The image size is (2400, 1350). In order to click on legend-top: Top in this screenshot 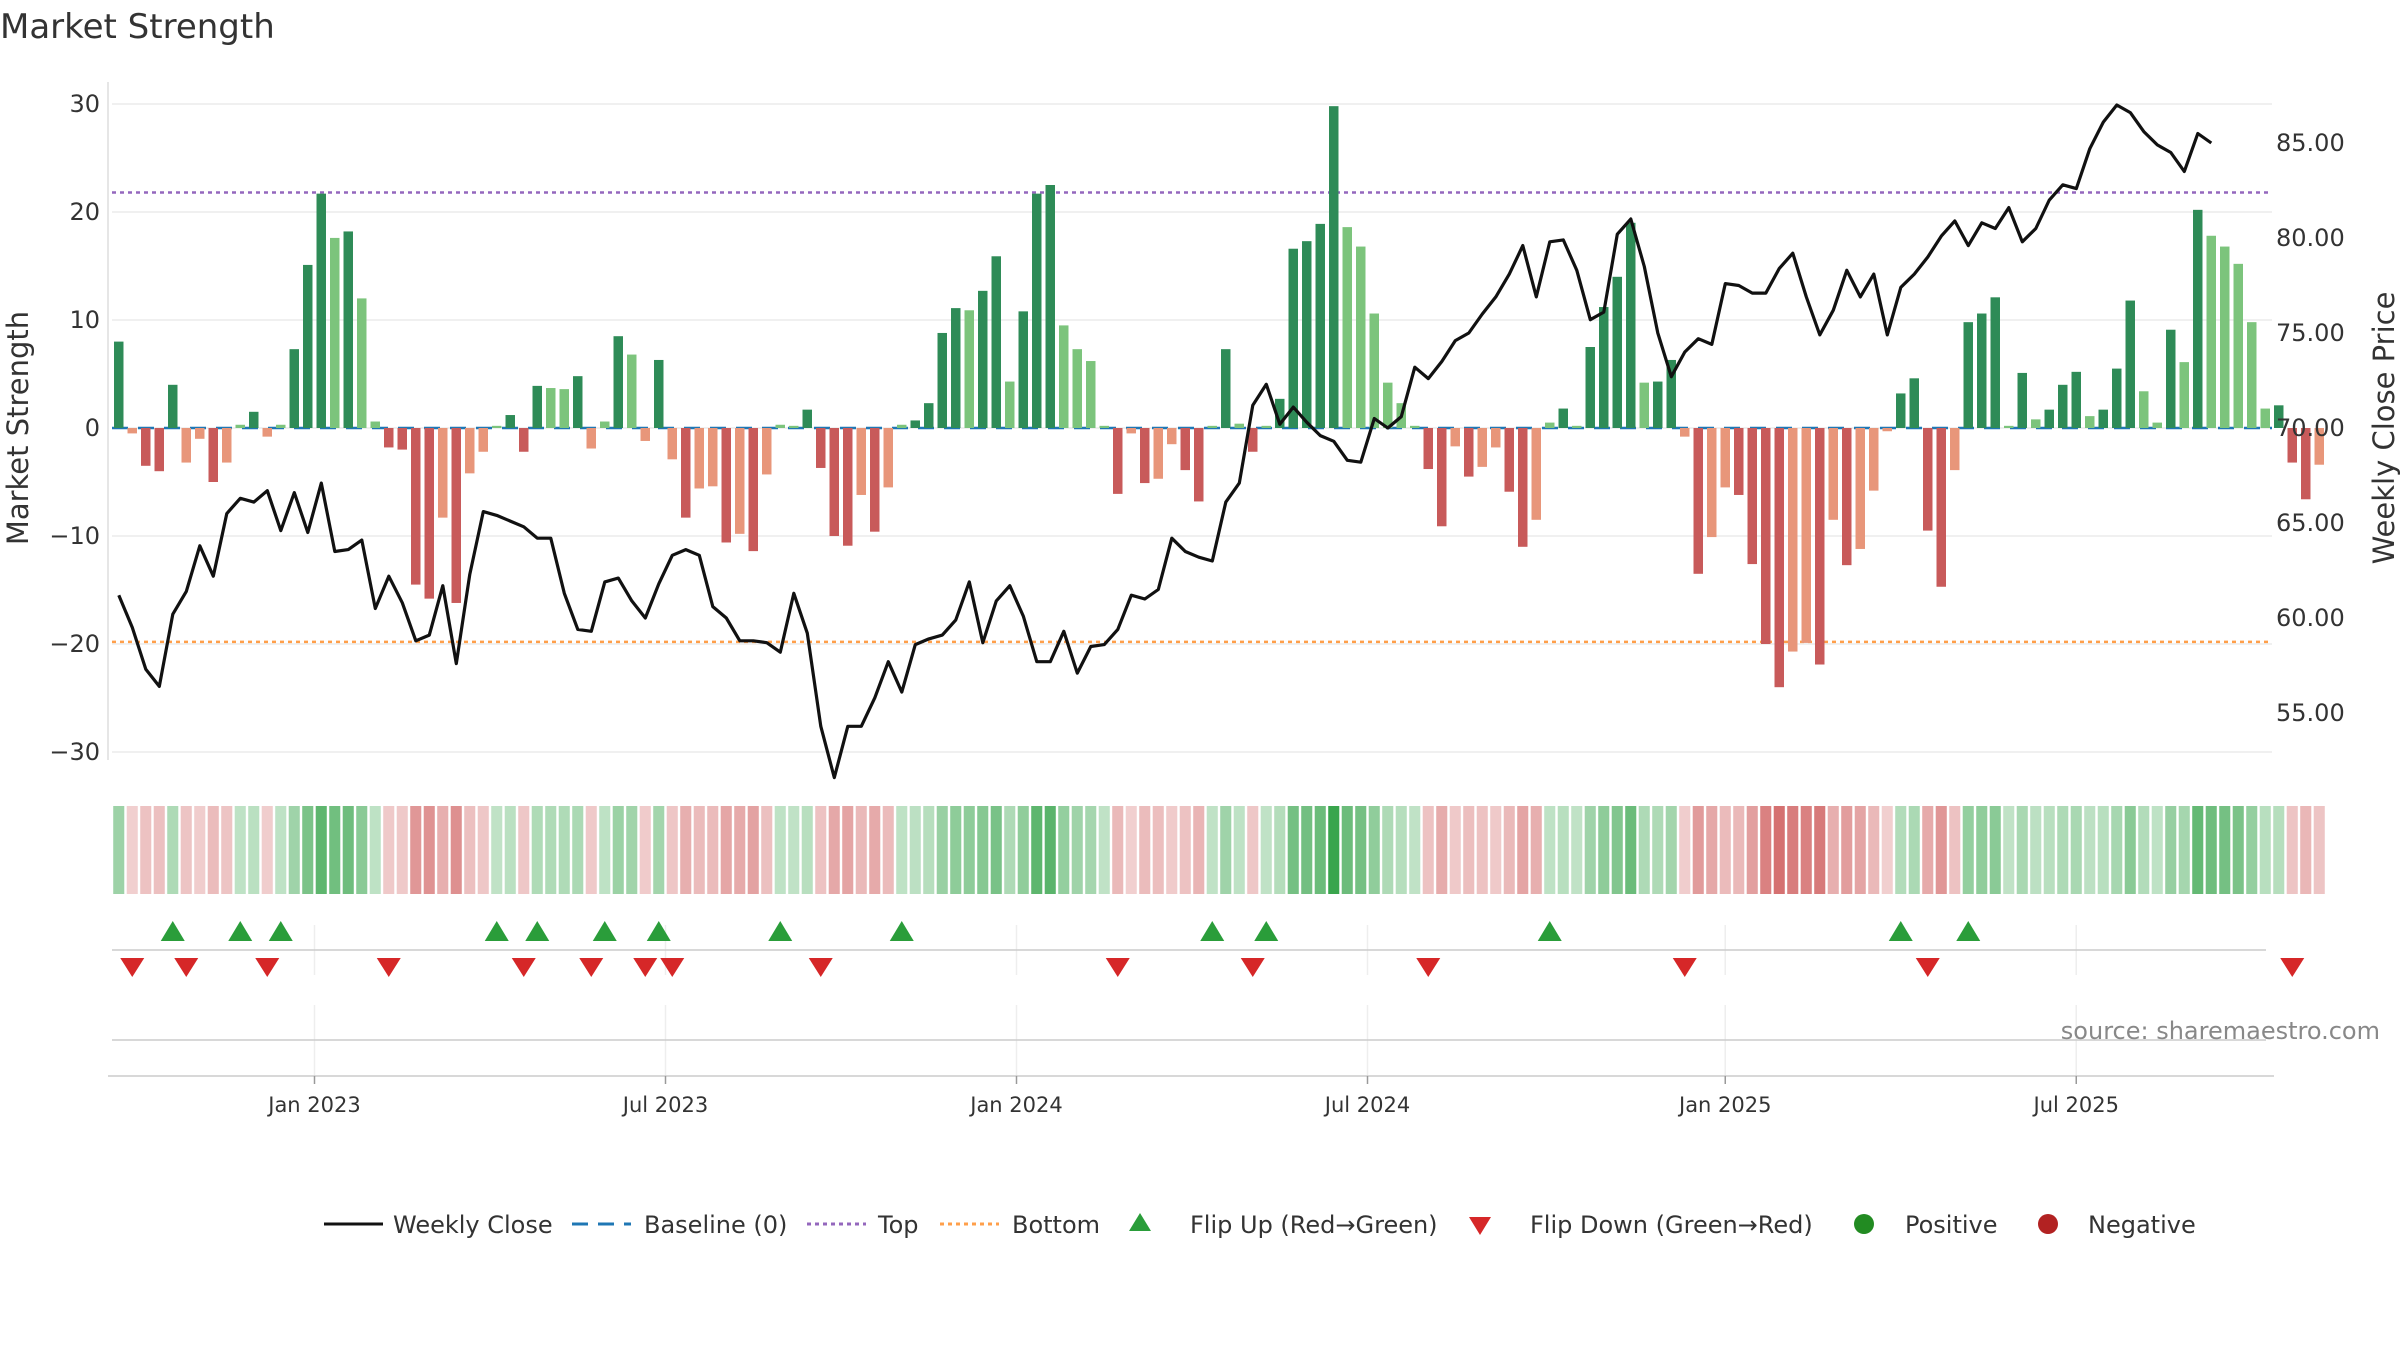, I will do `click(898, 1225)`.